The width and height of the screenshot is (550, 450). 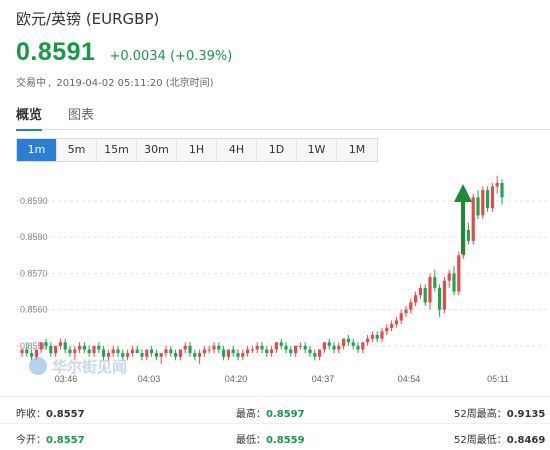 What do you see at coordinates (117, 150) in the screenshot?
I see `range-15m: 15m` at bounding box center [117, 150].